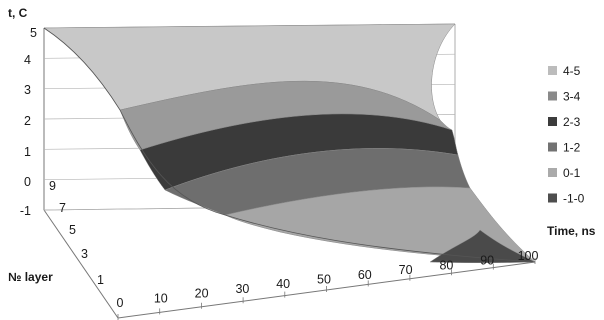 This screenshot has height=320, width=604. What do you see at coordinates (25, 211) in the screenshot?
I see `z-tick-label: -1` at bounding box center [25, 211].